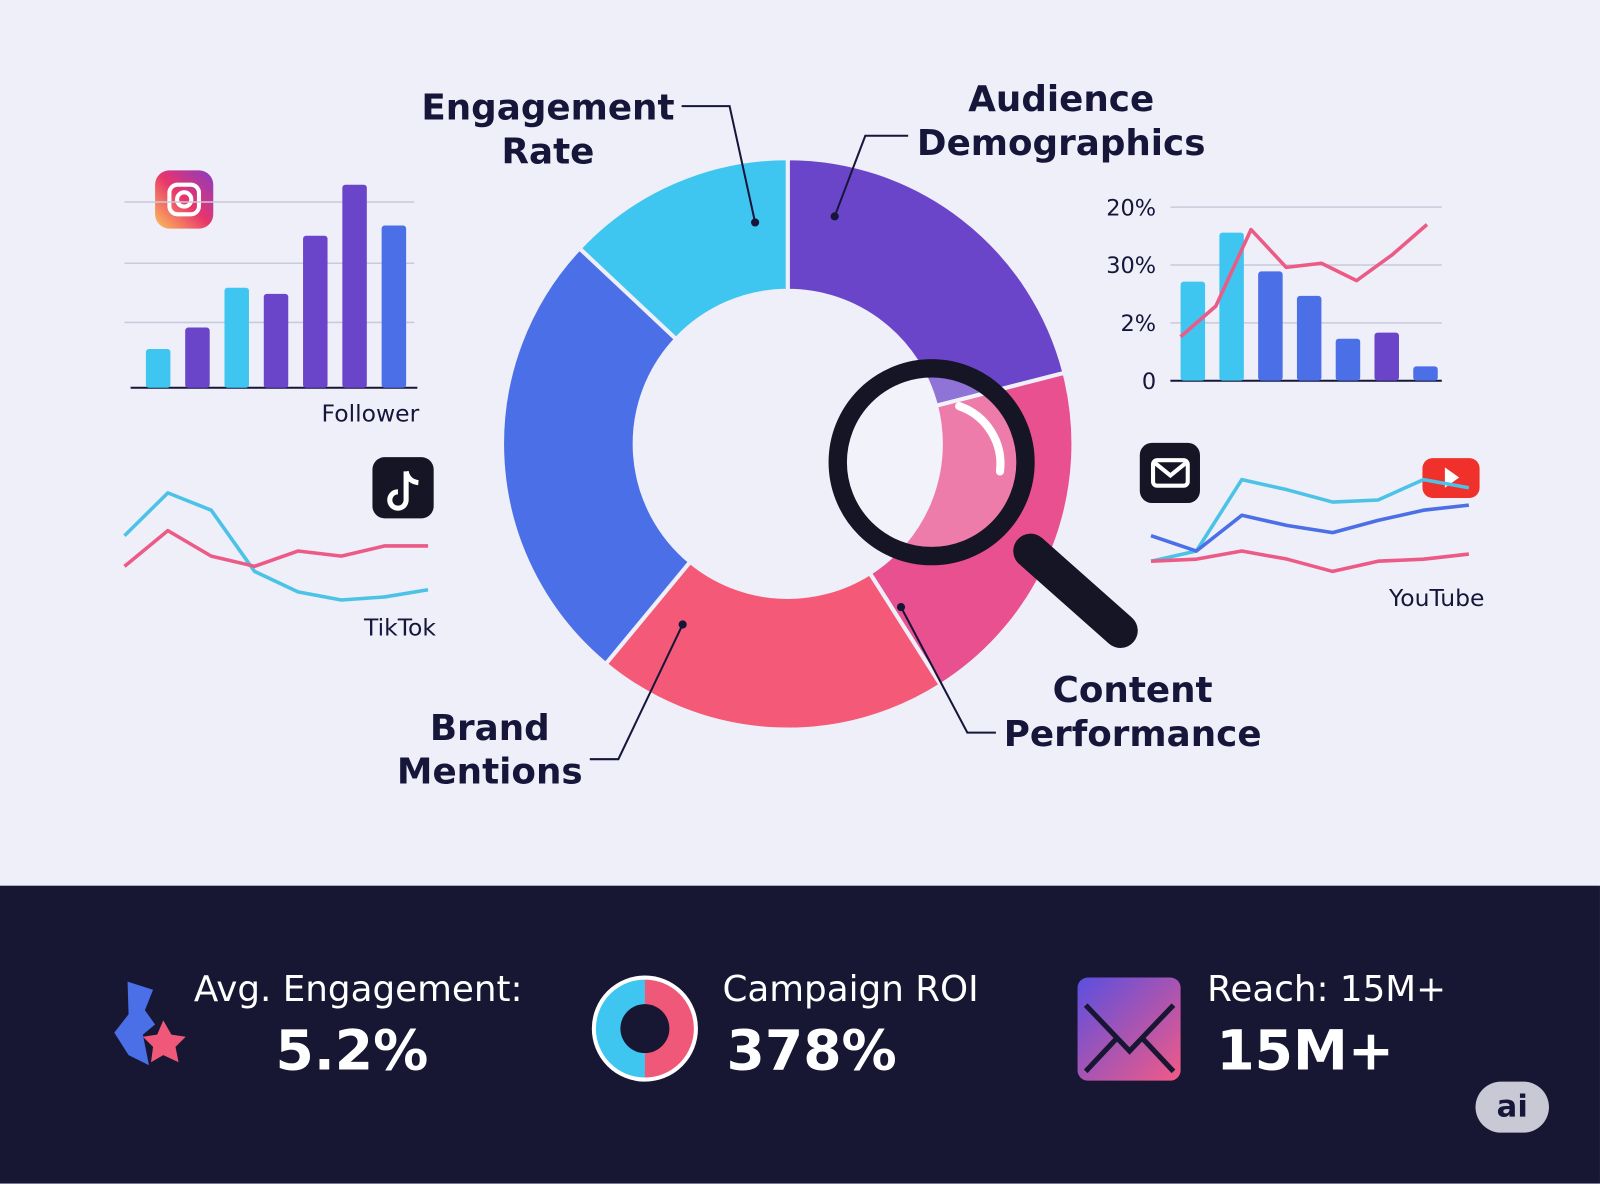 The image size is (1600, 1184). What do you see at coordinates (1132, 713) in the screenshot?
I see `segment-label: Content Performance` at bounding box center [1132, 713].